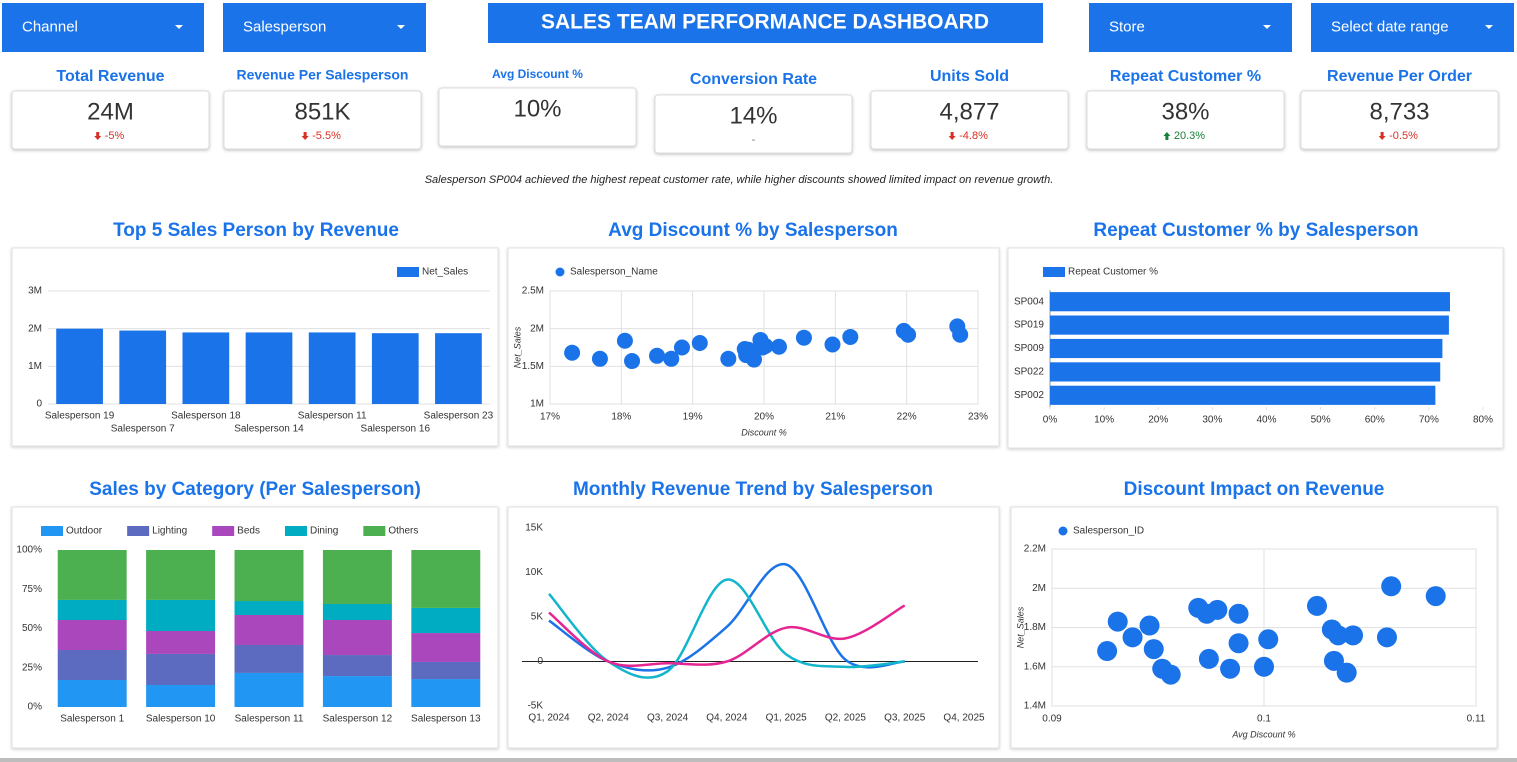 The width and height of the screenshot is (1517, 762). What do you see at coordinates (269, 429) in the screenshot?
I see `x-tick-label: Salesperson 14` at bounding box center [269, 429].